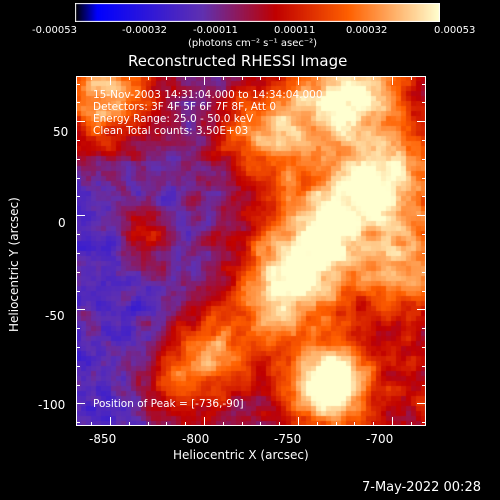 This screenshot has height=500, width=500. What do you see at coordinates (455, 30) in the screenshot?
I see `colorbar-tick-label: 0.00053` at bounding box center [455, 30].